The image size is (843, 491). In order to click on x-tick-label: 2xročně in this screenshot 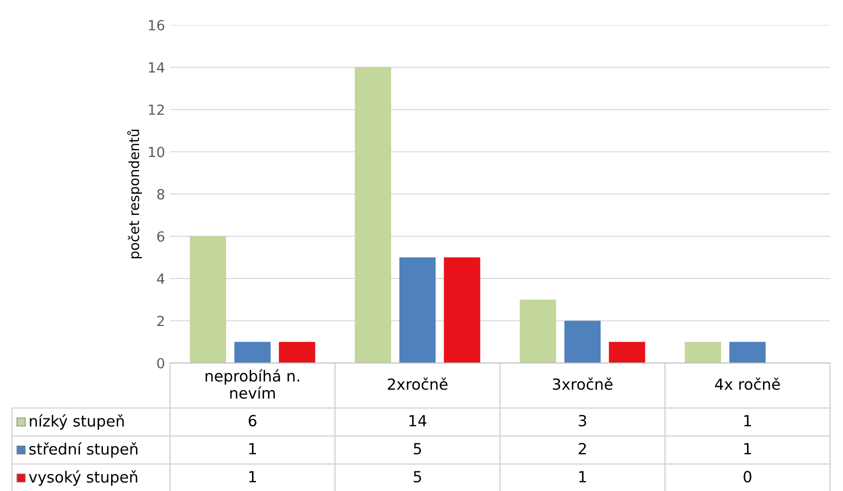, I will do `click(418, 383)`.